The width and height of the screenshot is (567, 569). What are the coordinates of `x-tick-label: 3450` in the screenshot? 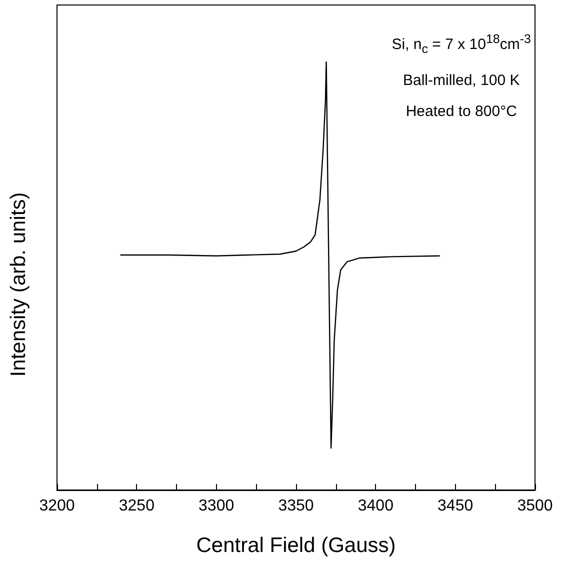 It's located at (456, 506).